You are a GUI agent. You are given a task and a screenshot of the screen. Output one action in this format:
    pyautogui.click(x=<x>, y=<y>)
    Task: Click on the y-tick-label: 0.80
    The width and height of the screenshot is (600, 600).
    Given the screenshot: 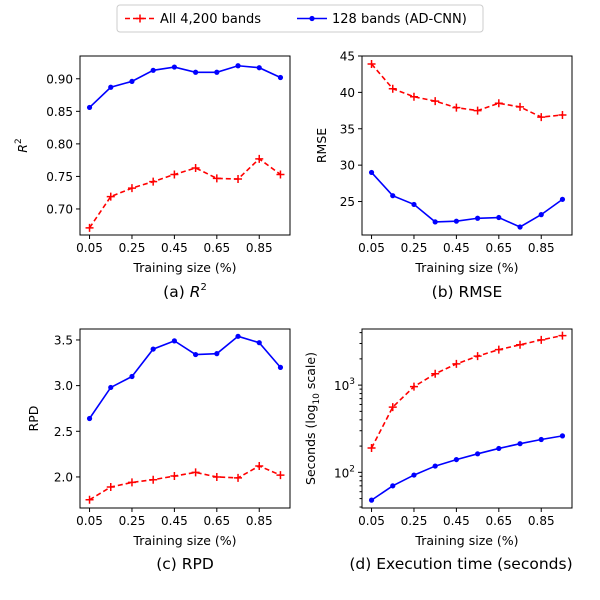 What is the action you would take?
    pyautogui.click(x=59, y=144)
    